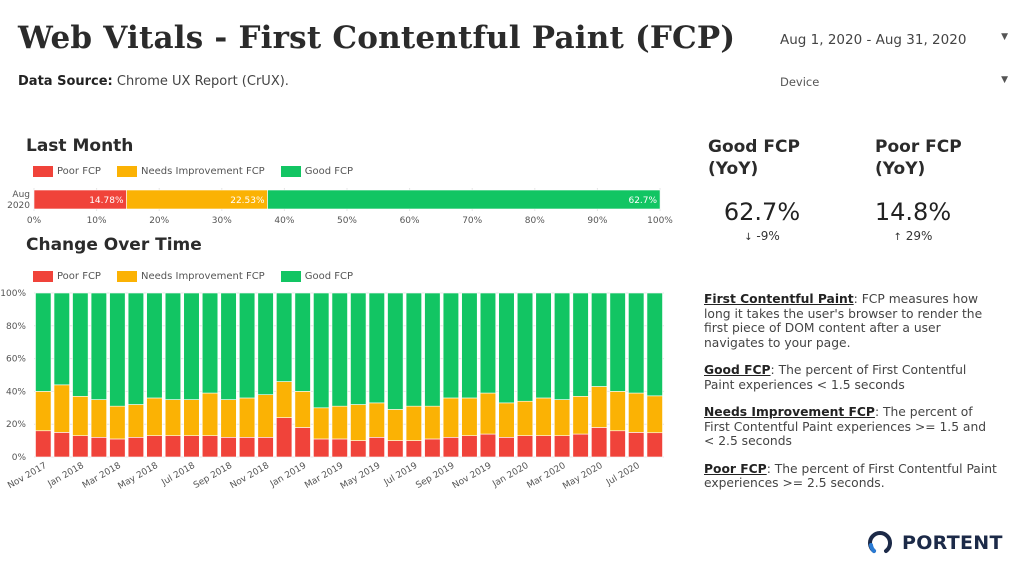 Image resolution: width=1024 pixels, height=574 pixels. What do you see at coordinates (19, 458) in the screenshot?
I see `v-tick-label: 0%` at bounding box center [19, 458].